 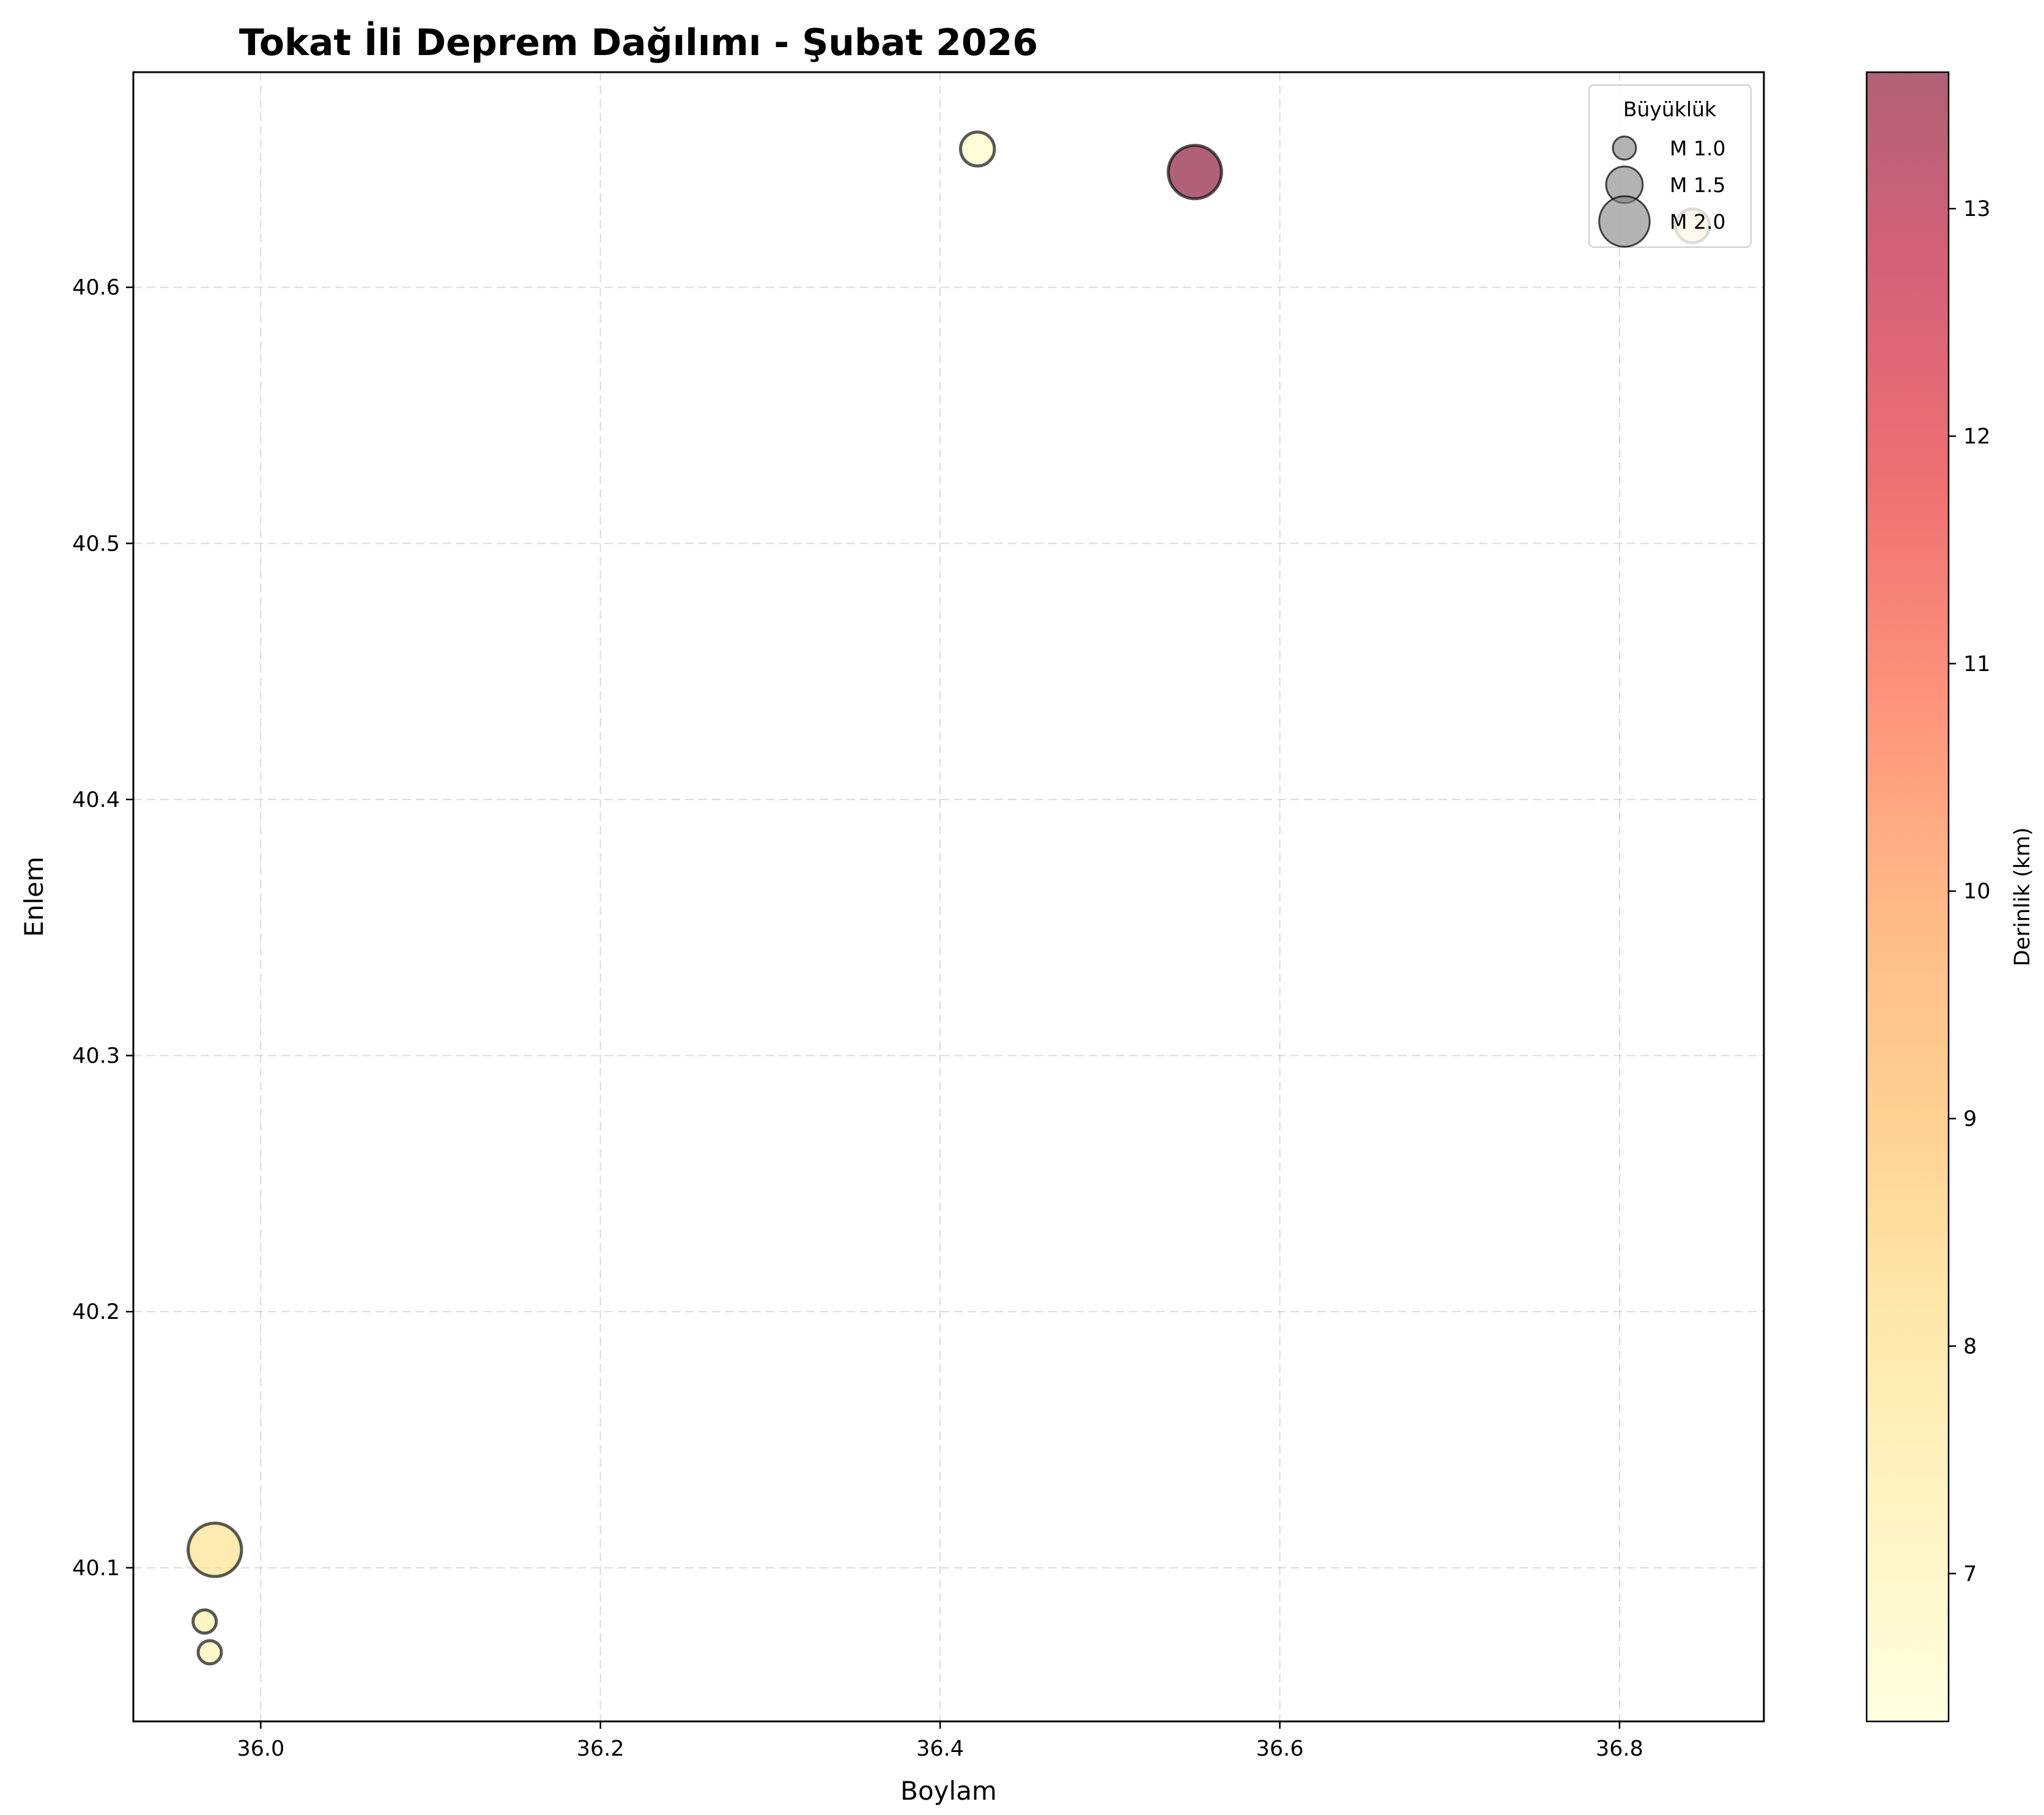 I want to click on x-axis-label: Boylam, so click(x=948, y=1791).